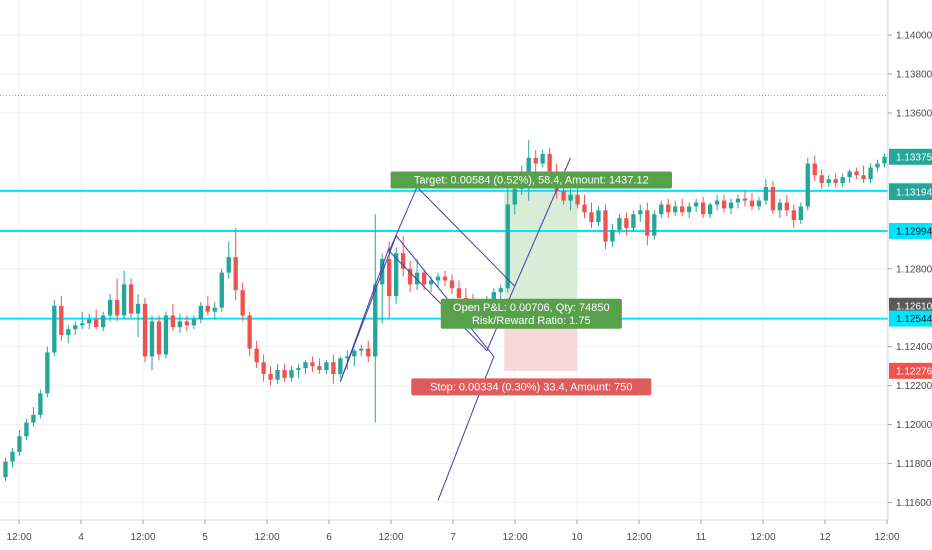 The image size is (932, 550). What do you see at coordinates (417, 367) in the screenshot?
I see `channel-parallelogram` at bounding box center [417, 367].